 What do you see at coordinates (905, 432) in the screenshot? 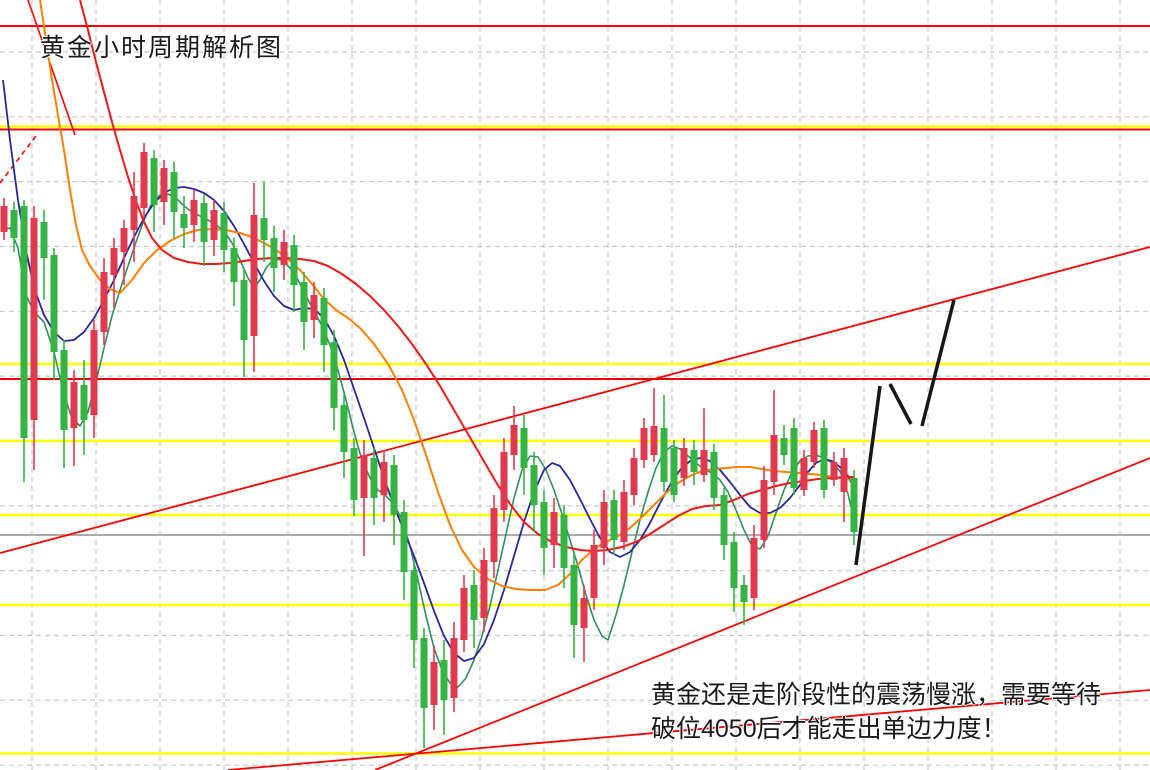
I see `projection-arrow` at bounding box center [905, 432].